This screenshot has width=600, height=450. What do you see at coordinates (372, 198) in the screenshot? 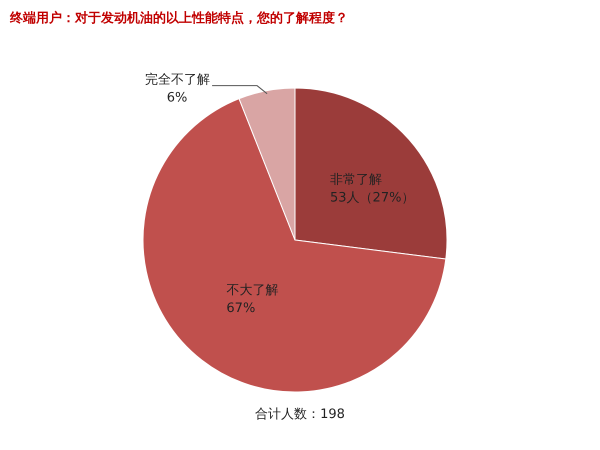
I see `data-label: 53人（27%）` at bounding box center [372, 198].